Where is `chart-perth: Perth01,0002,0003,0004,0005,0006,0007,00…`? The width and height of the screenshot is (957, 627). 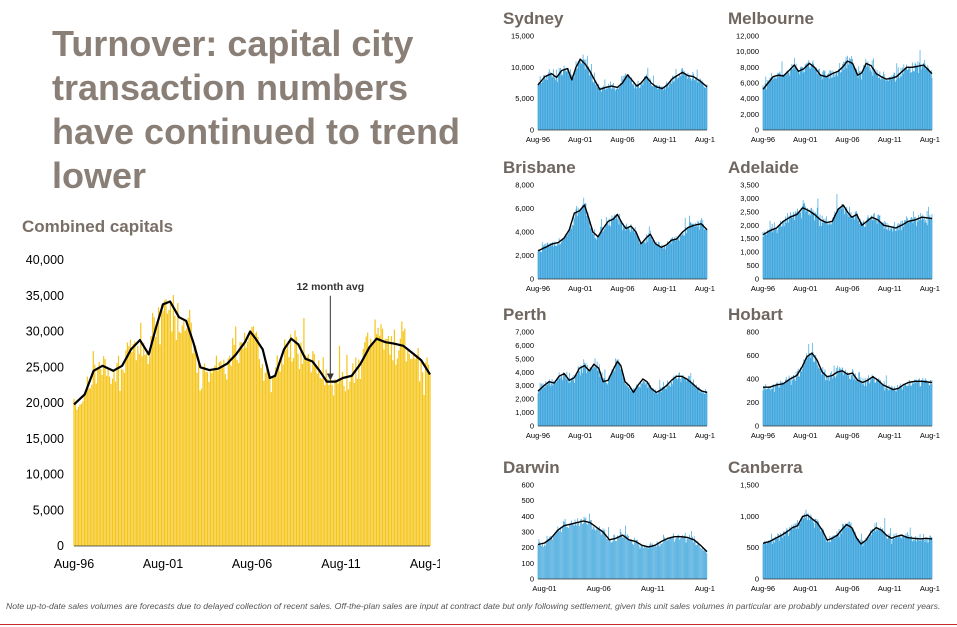 chart-perth: Perth01,0002,0003,0004,0005,0006,0007,00… is located at coordinates (609, 372).